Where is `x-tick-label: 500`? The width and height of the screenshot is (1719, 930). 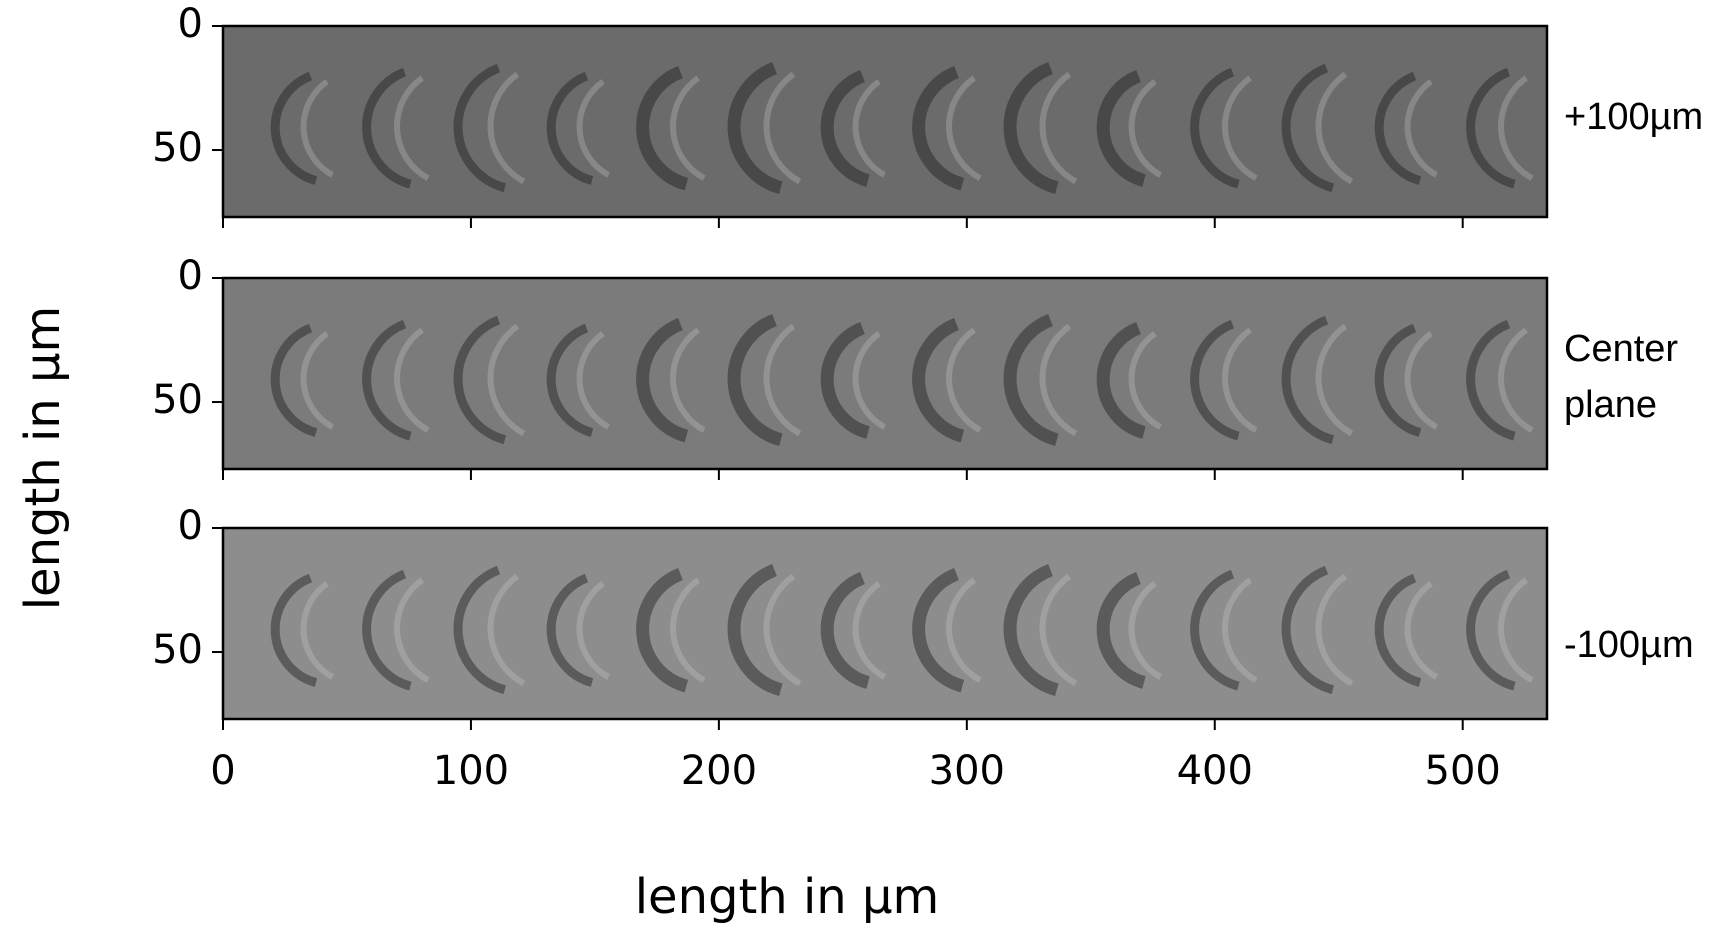
x-tick-label: 500 is located at coordinates (1463, 771).